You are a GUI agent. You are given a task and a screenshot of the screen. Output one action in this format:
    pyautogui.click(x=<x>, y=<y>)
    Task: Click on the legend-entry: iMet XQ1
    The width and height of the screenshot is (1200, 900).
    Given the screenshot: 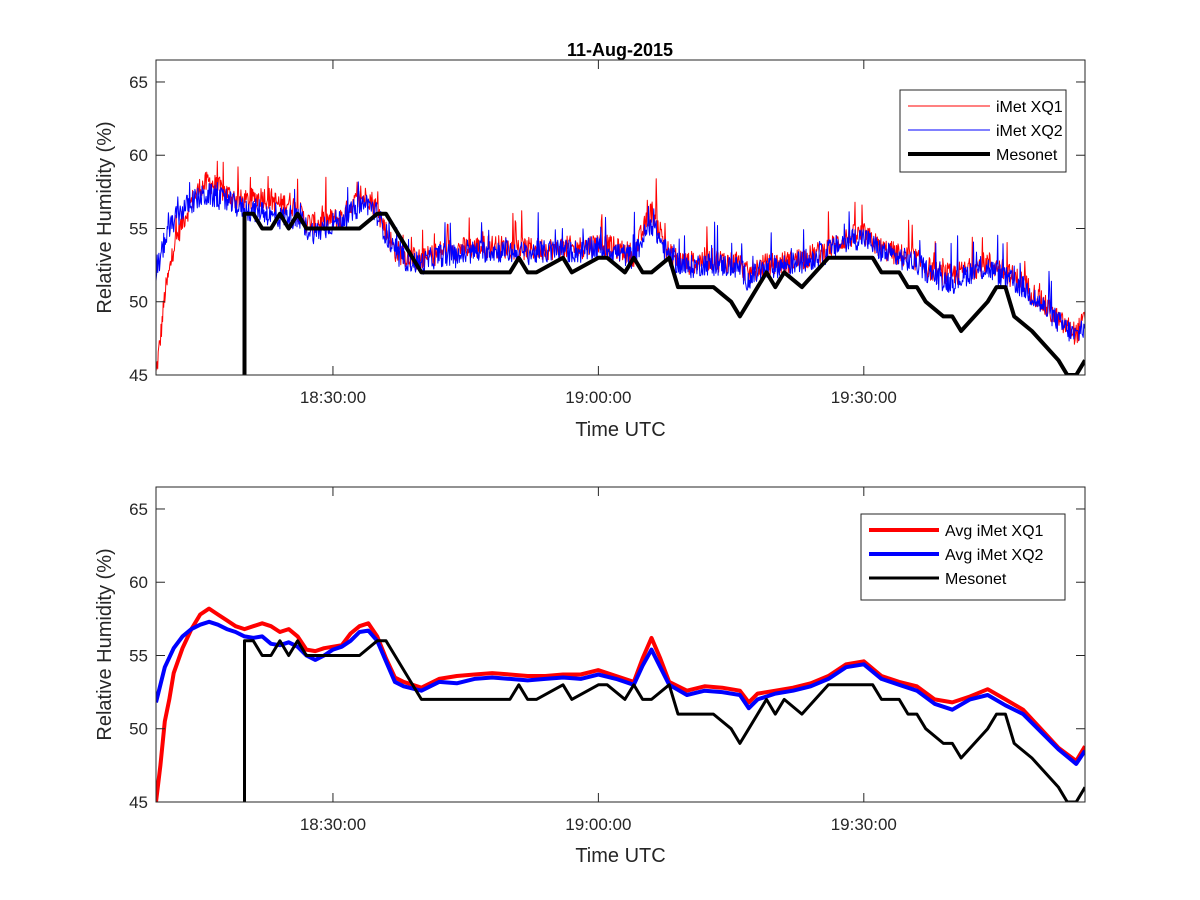 What is the action you would take?
    pyautogui.click(x=1029, y=107)
    